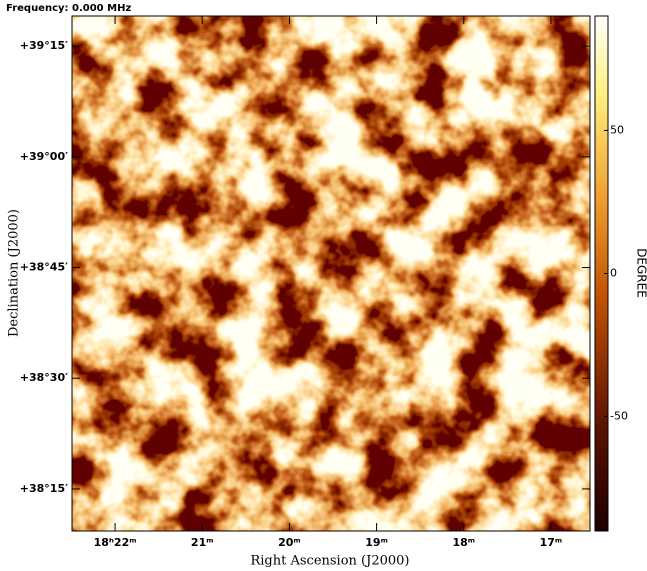 This screenshot has height=571, width=647. Describe the element at coordinates (551, 542) in the screenshot. I see `x-tick-label: 17ᵐ` at that location.